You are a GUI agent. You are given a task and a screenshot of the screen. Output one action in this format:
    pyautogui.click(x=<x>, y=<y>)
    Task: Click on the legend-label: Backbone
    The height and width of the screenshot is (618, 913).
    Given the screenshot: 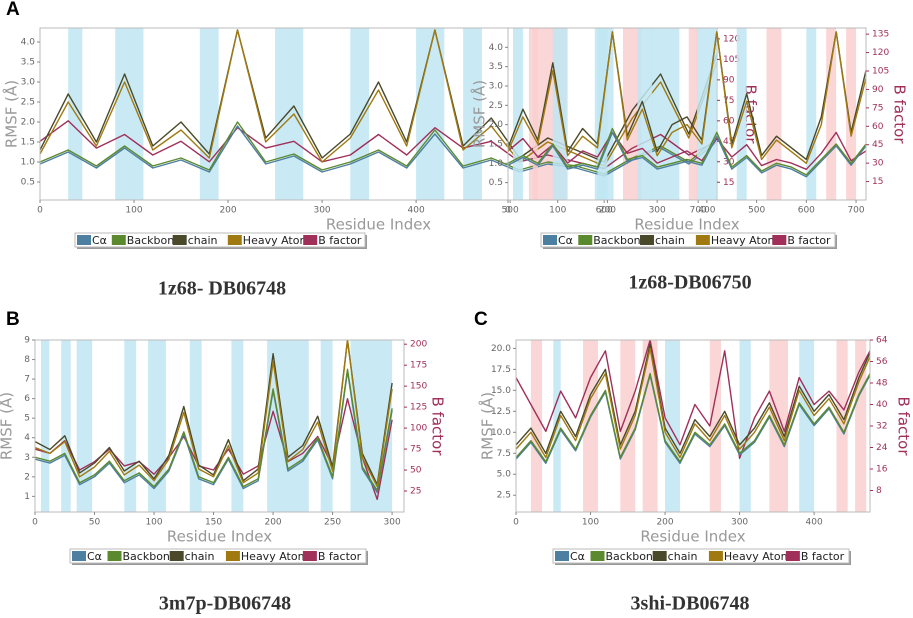 What is the action you would take?
    pyautogui.click(x=620, y=240)
    